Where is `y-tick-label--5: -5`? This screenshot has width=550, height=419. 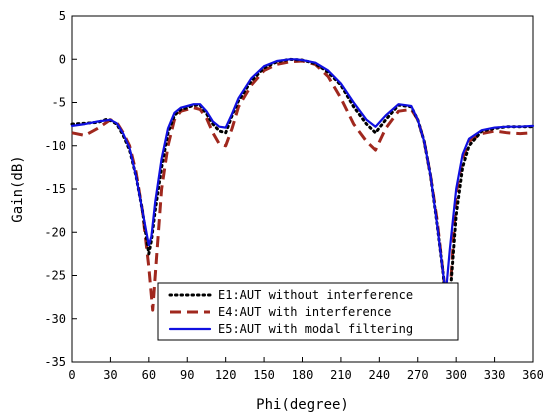
y-tick-label--5: -5 is located at coordinates (59, 103).